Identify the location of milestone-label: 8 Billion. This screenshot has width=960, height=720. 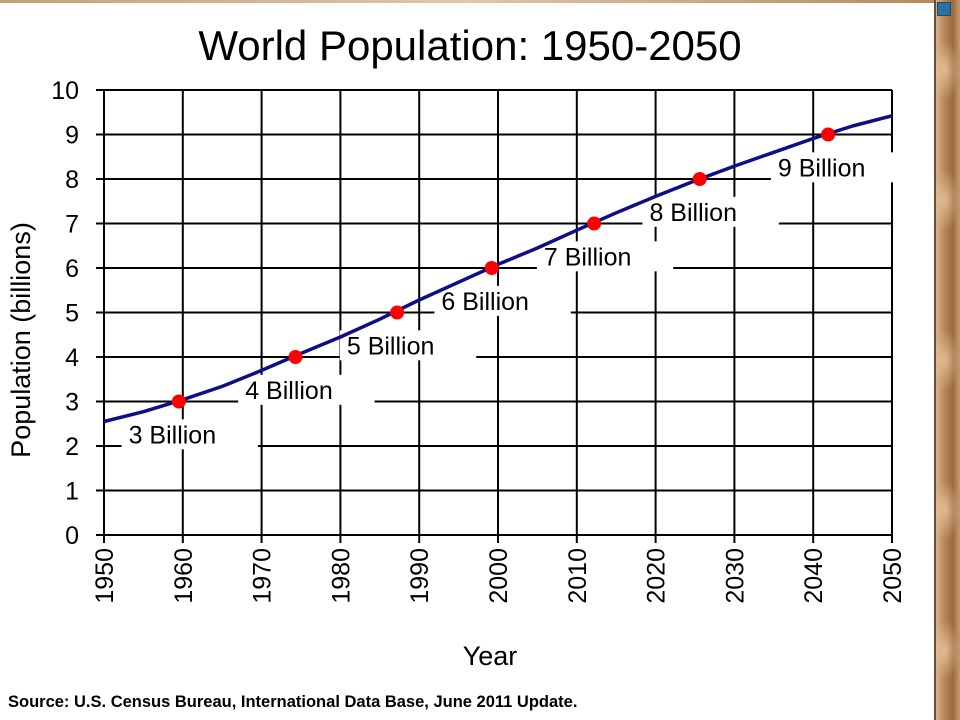
(693, 213).